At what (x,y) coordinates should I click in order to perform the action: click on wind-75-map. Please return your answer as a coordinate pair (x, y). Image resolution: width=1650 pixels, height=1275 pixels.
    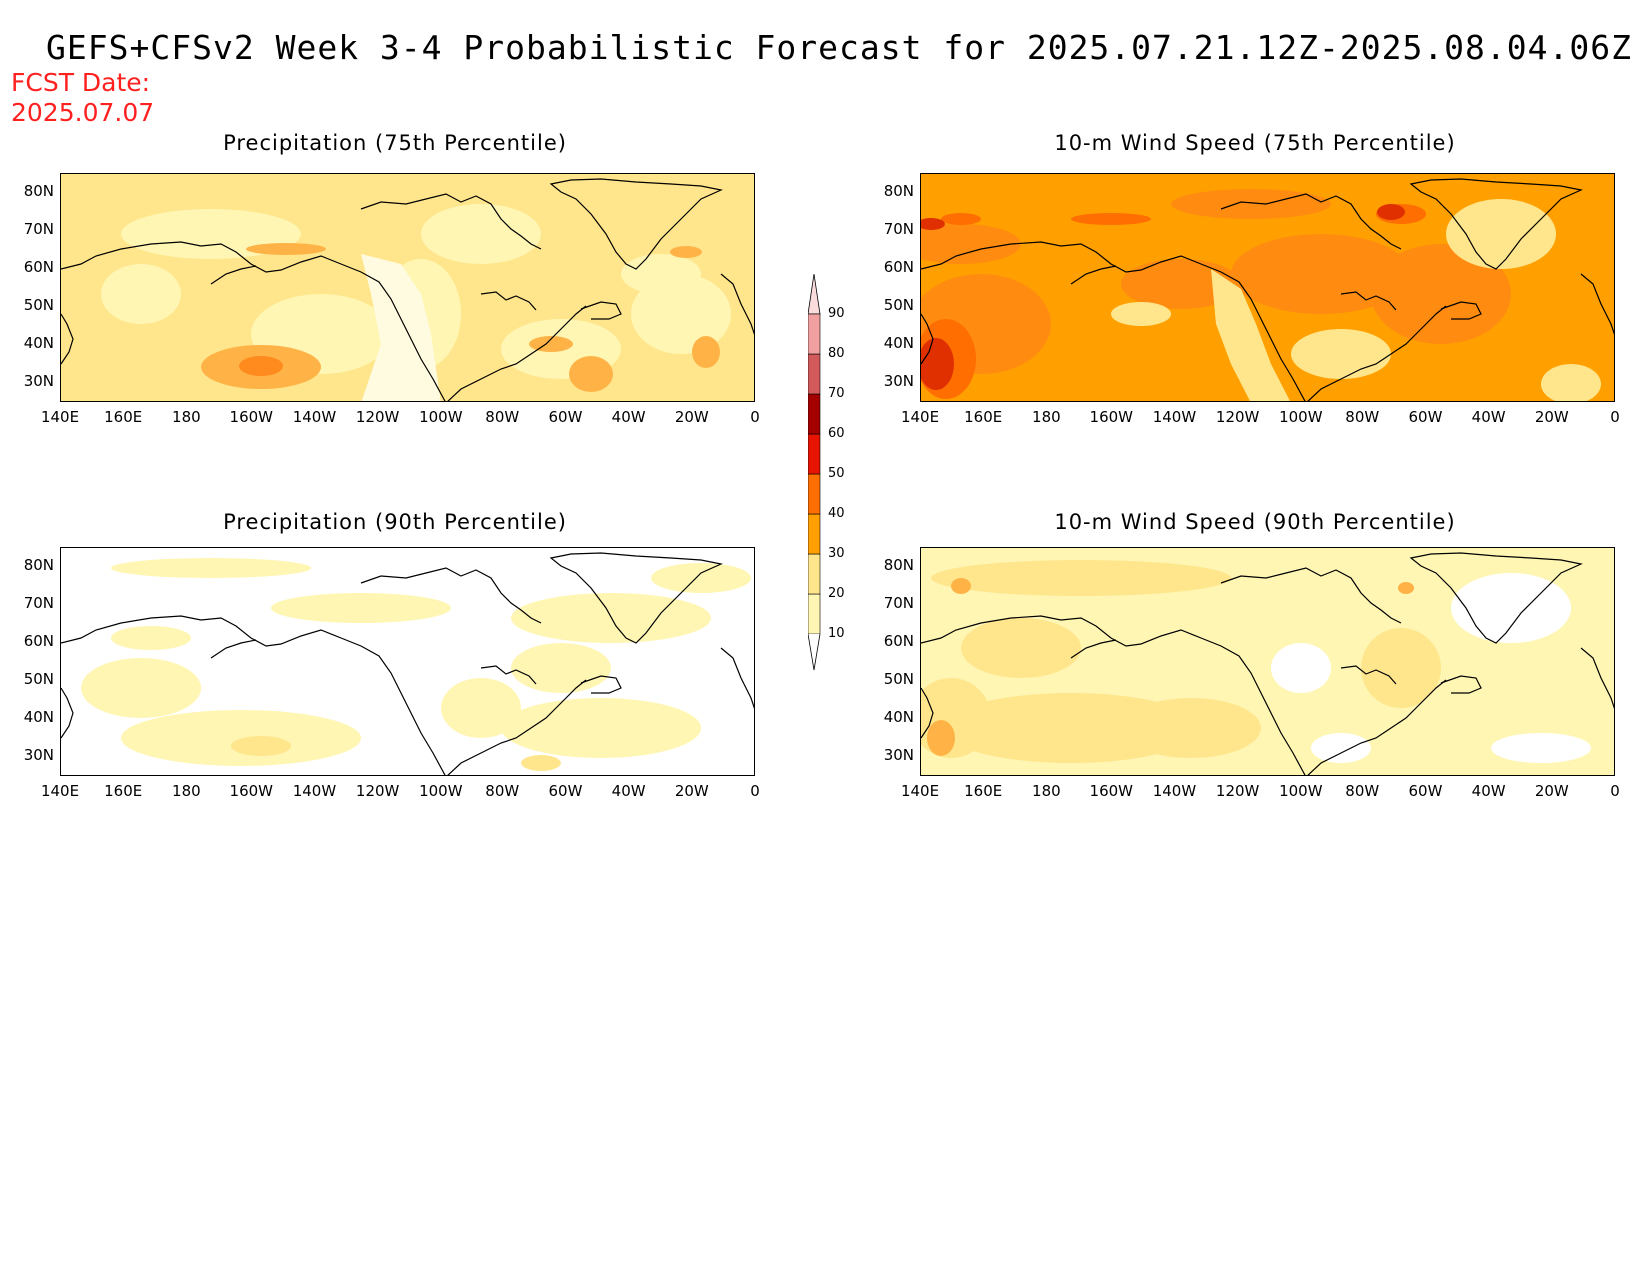
    Looking at the image, I should click on (1267, 287).